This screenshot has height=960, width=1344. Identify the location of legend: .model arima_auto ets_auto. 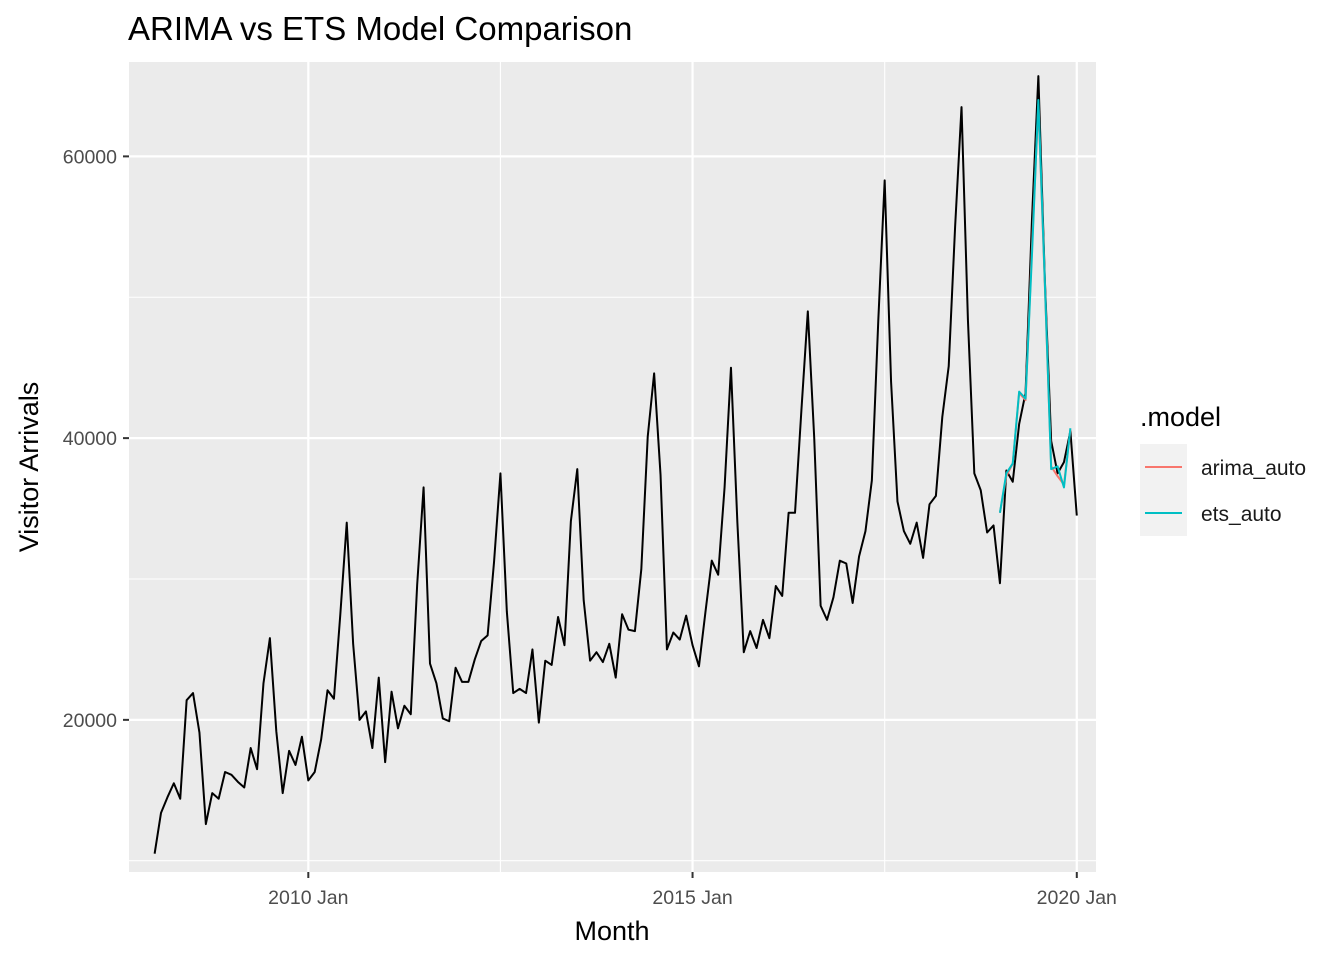
(1223, 469).